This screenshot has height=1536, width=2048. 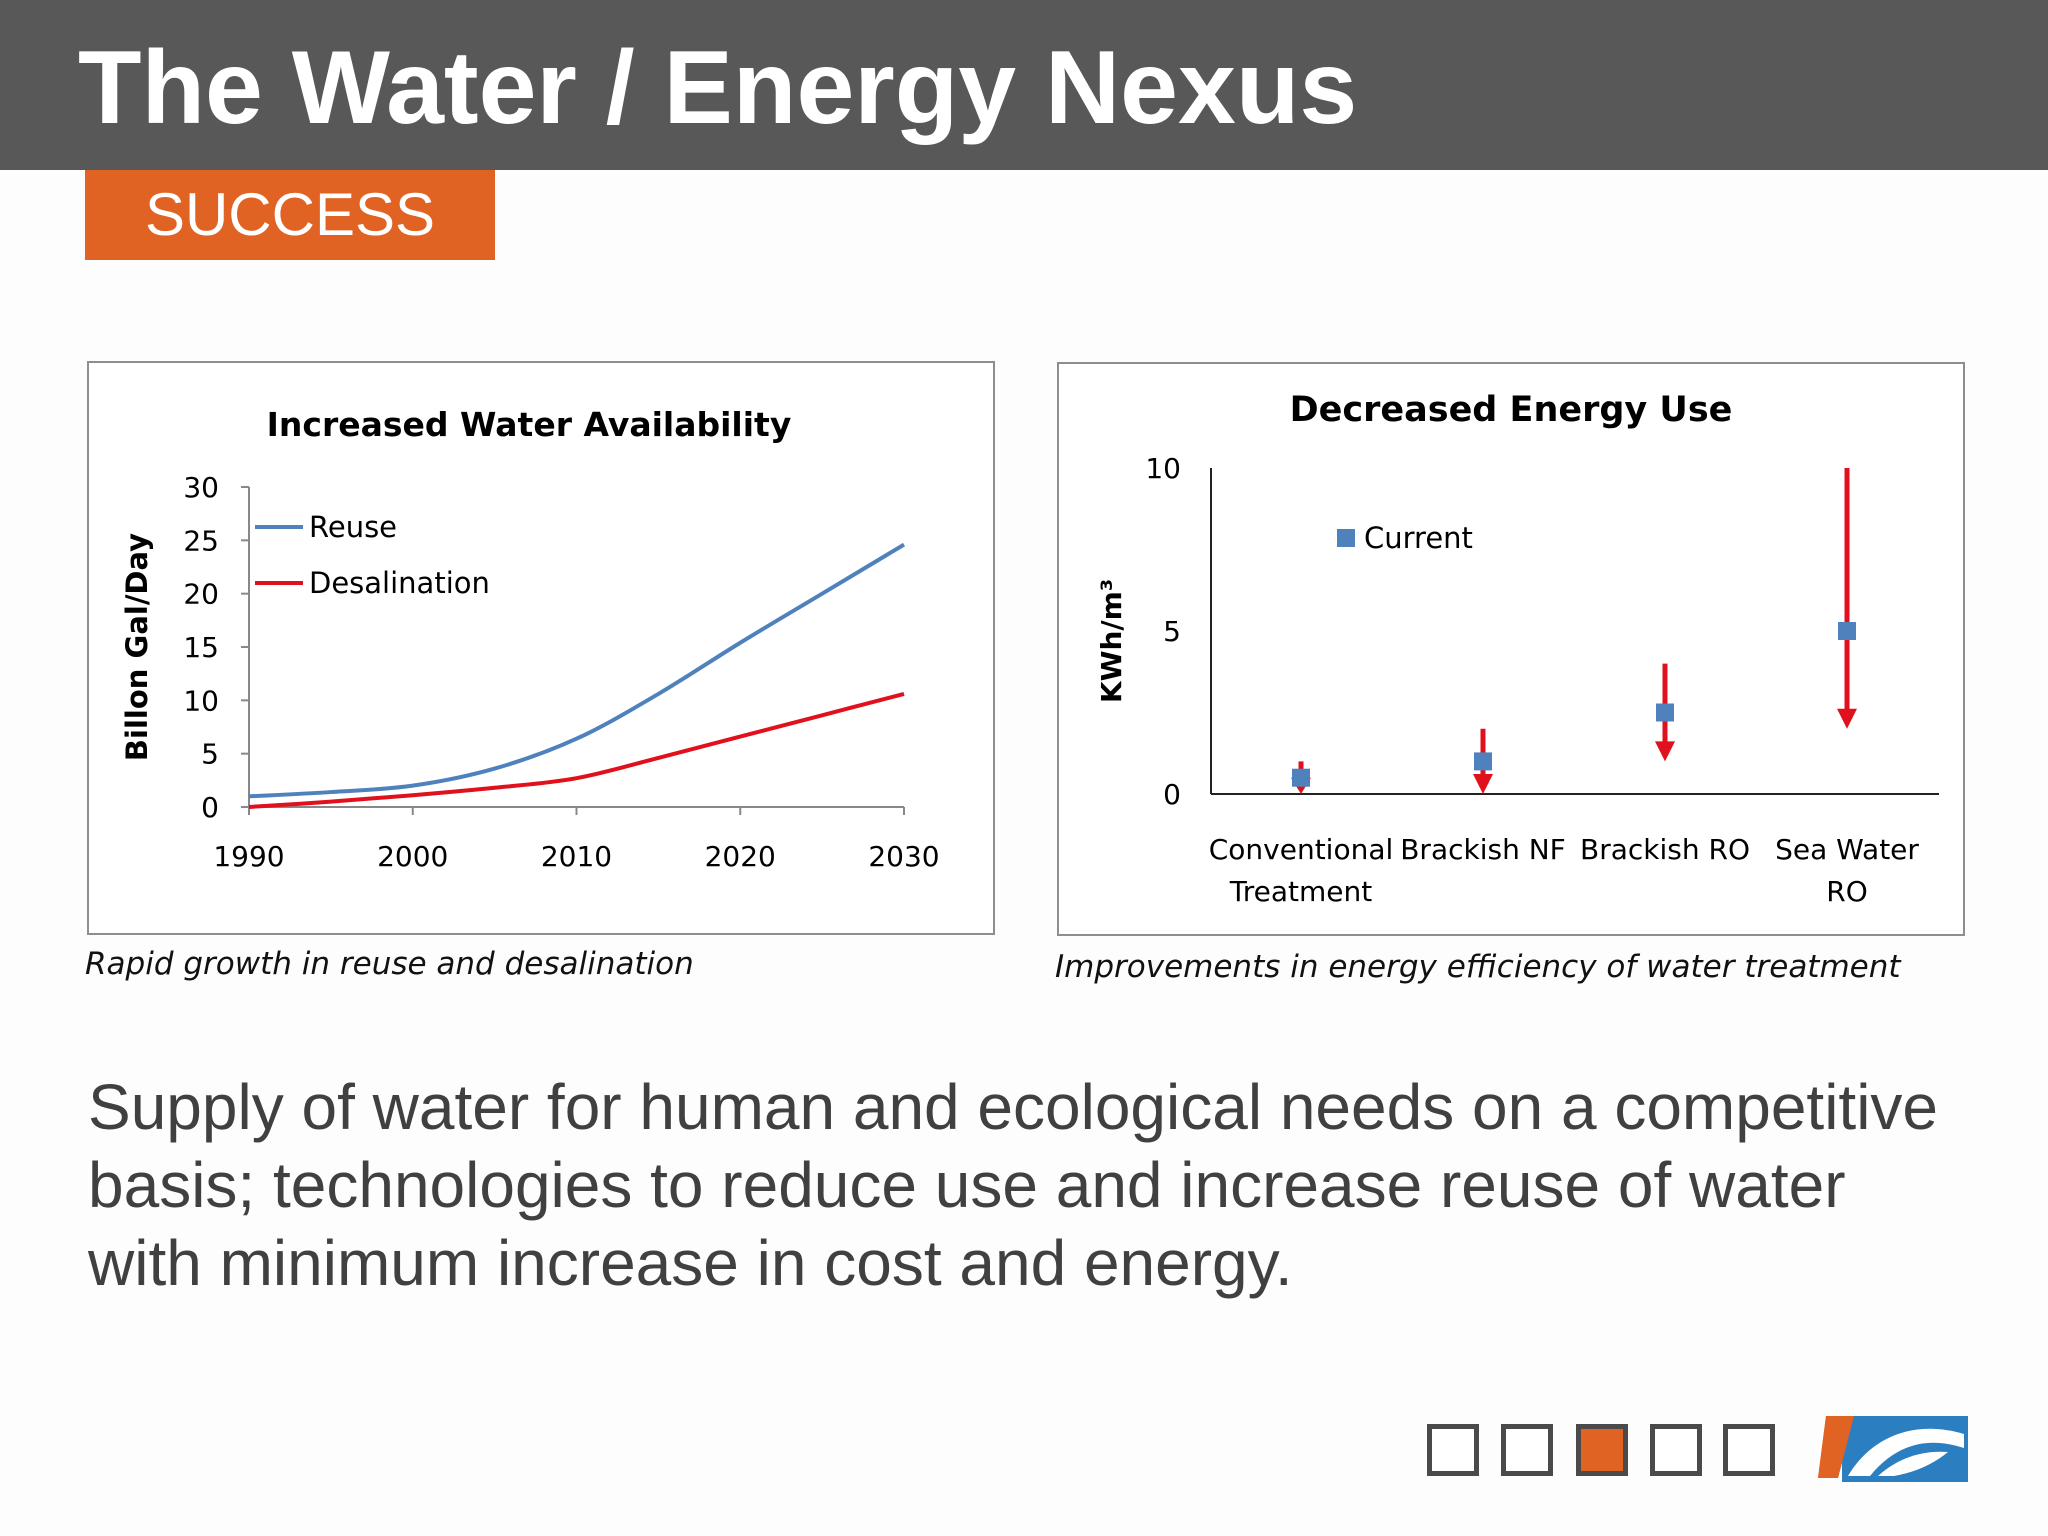 What do you see at coordinates (201, 540) in the screenshot?
I see `chart1-y-tick-label: 25` at bounding box center [201, 540].